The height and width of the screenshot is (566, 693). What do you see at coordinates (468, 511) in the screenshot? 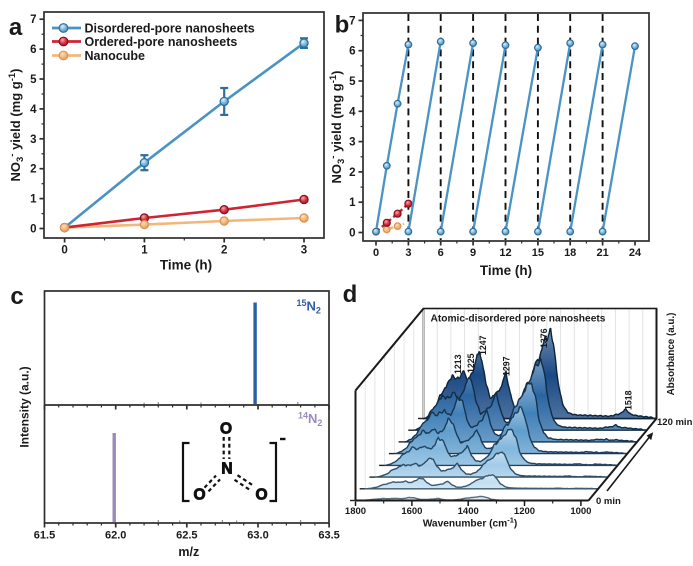
I see `svg-text: 1400` at bounding box center [468, 511].